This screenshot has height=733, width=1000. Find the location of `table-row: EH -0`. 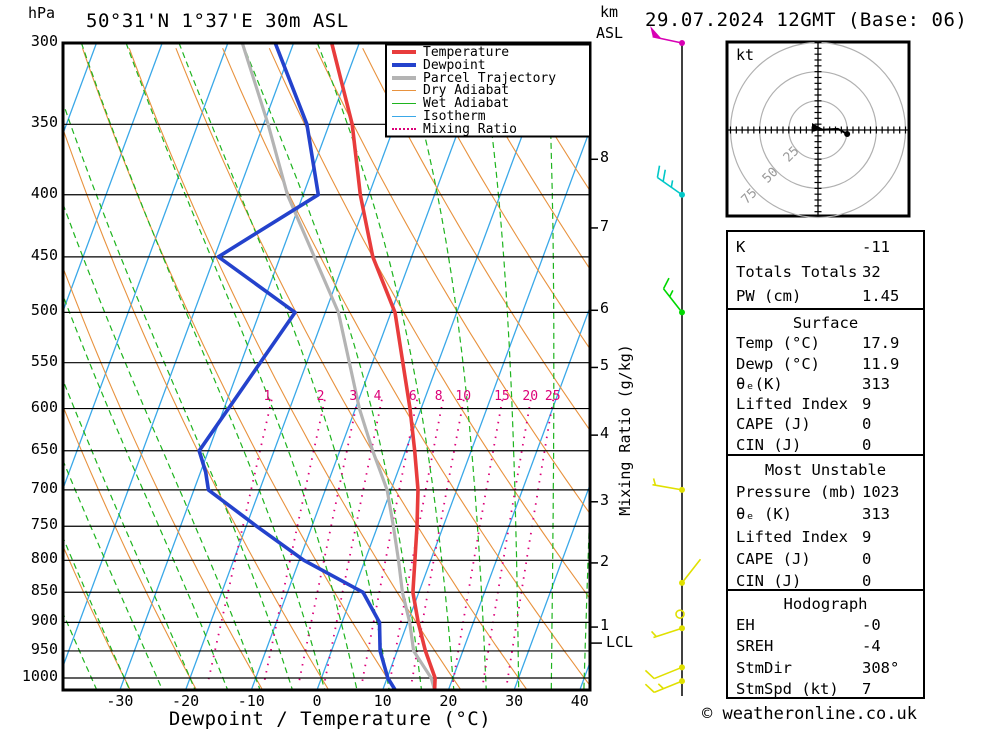

table-row: EH -0 is located at coordinates (829, 625).